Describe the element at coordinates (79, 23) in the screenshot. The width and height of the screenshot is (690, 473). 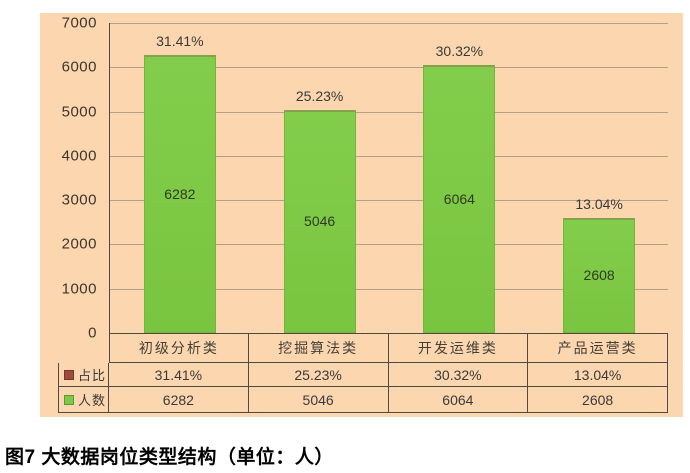
I see `y-tick-label: 7000` at that location.